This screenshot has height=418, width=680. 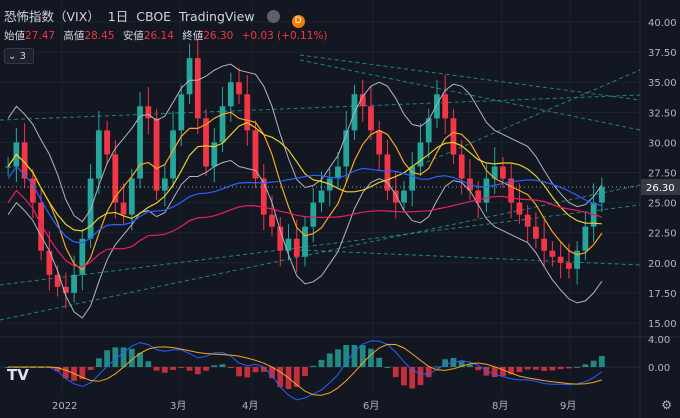 I want to click on time-tick-label: 2022, so click(x=64, y=406).